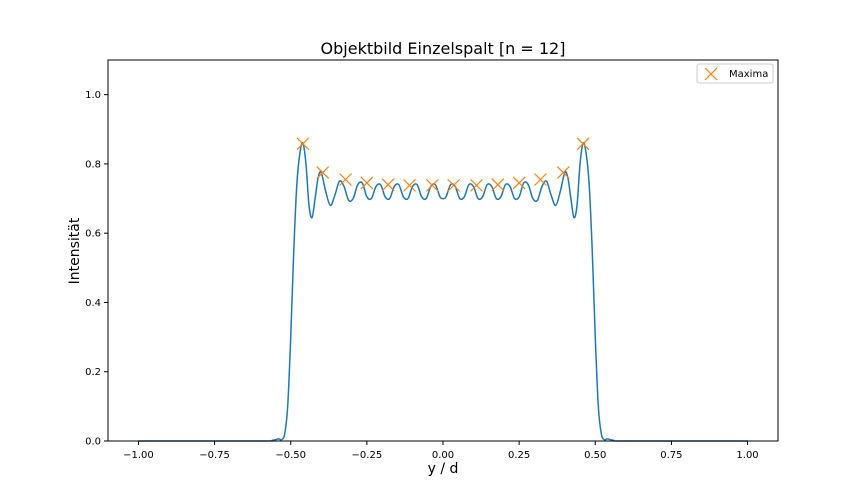  Describe the element at coordinates (93, 234) in the screenshot. I see `y-tick-label: 0.6` at that location.